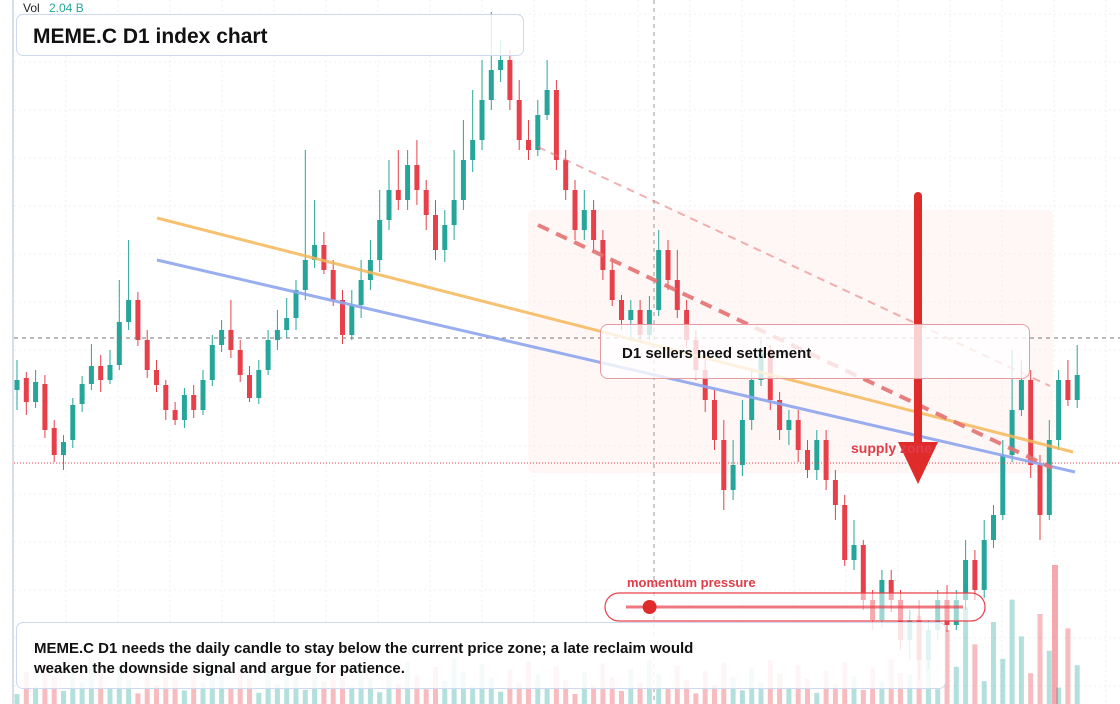 This screenshot has width=1120, height=704. I want to click on chart-title: MEME.C D1 index chart, so click(150, 36).